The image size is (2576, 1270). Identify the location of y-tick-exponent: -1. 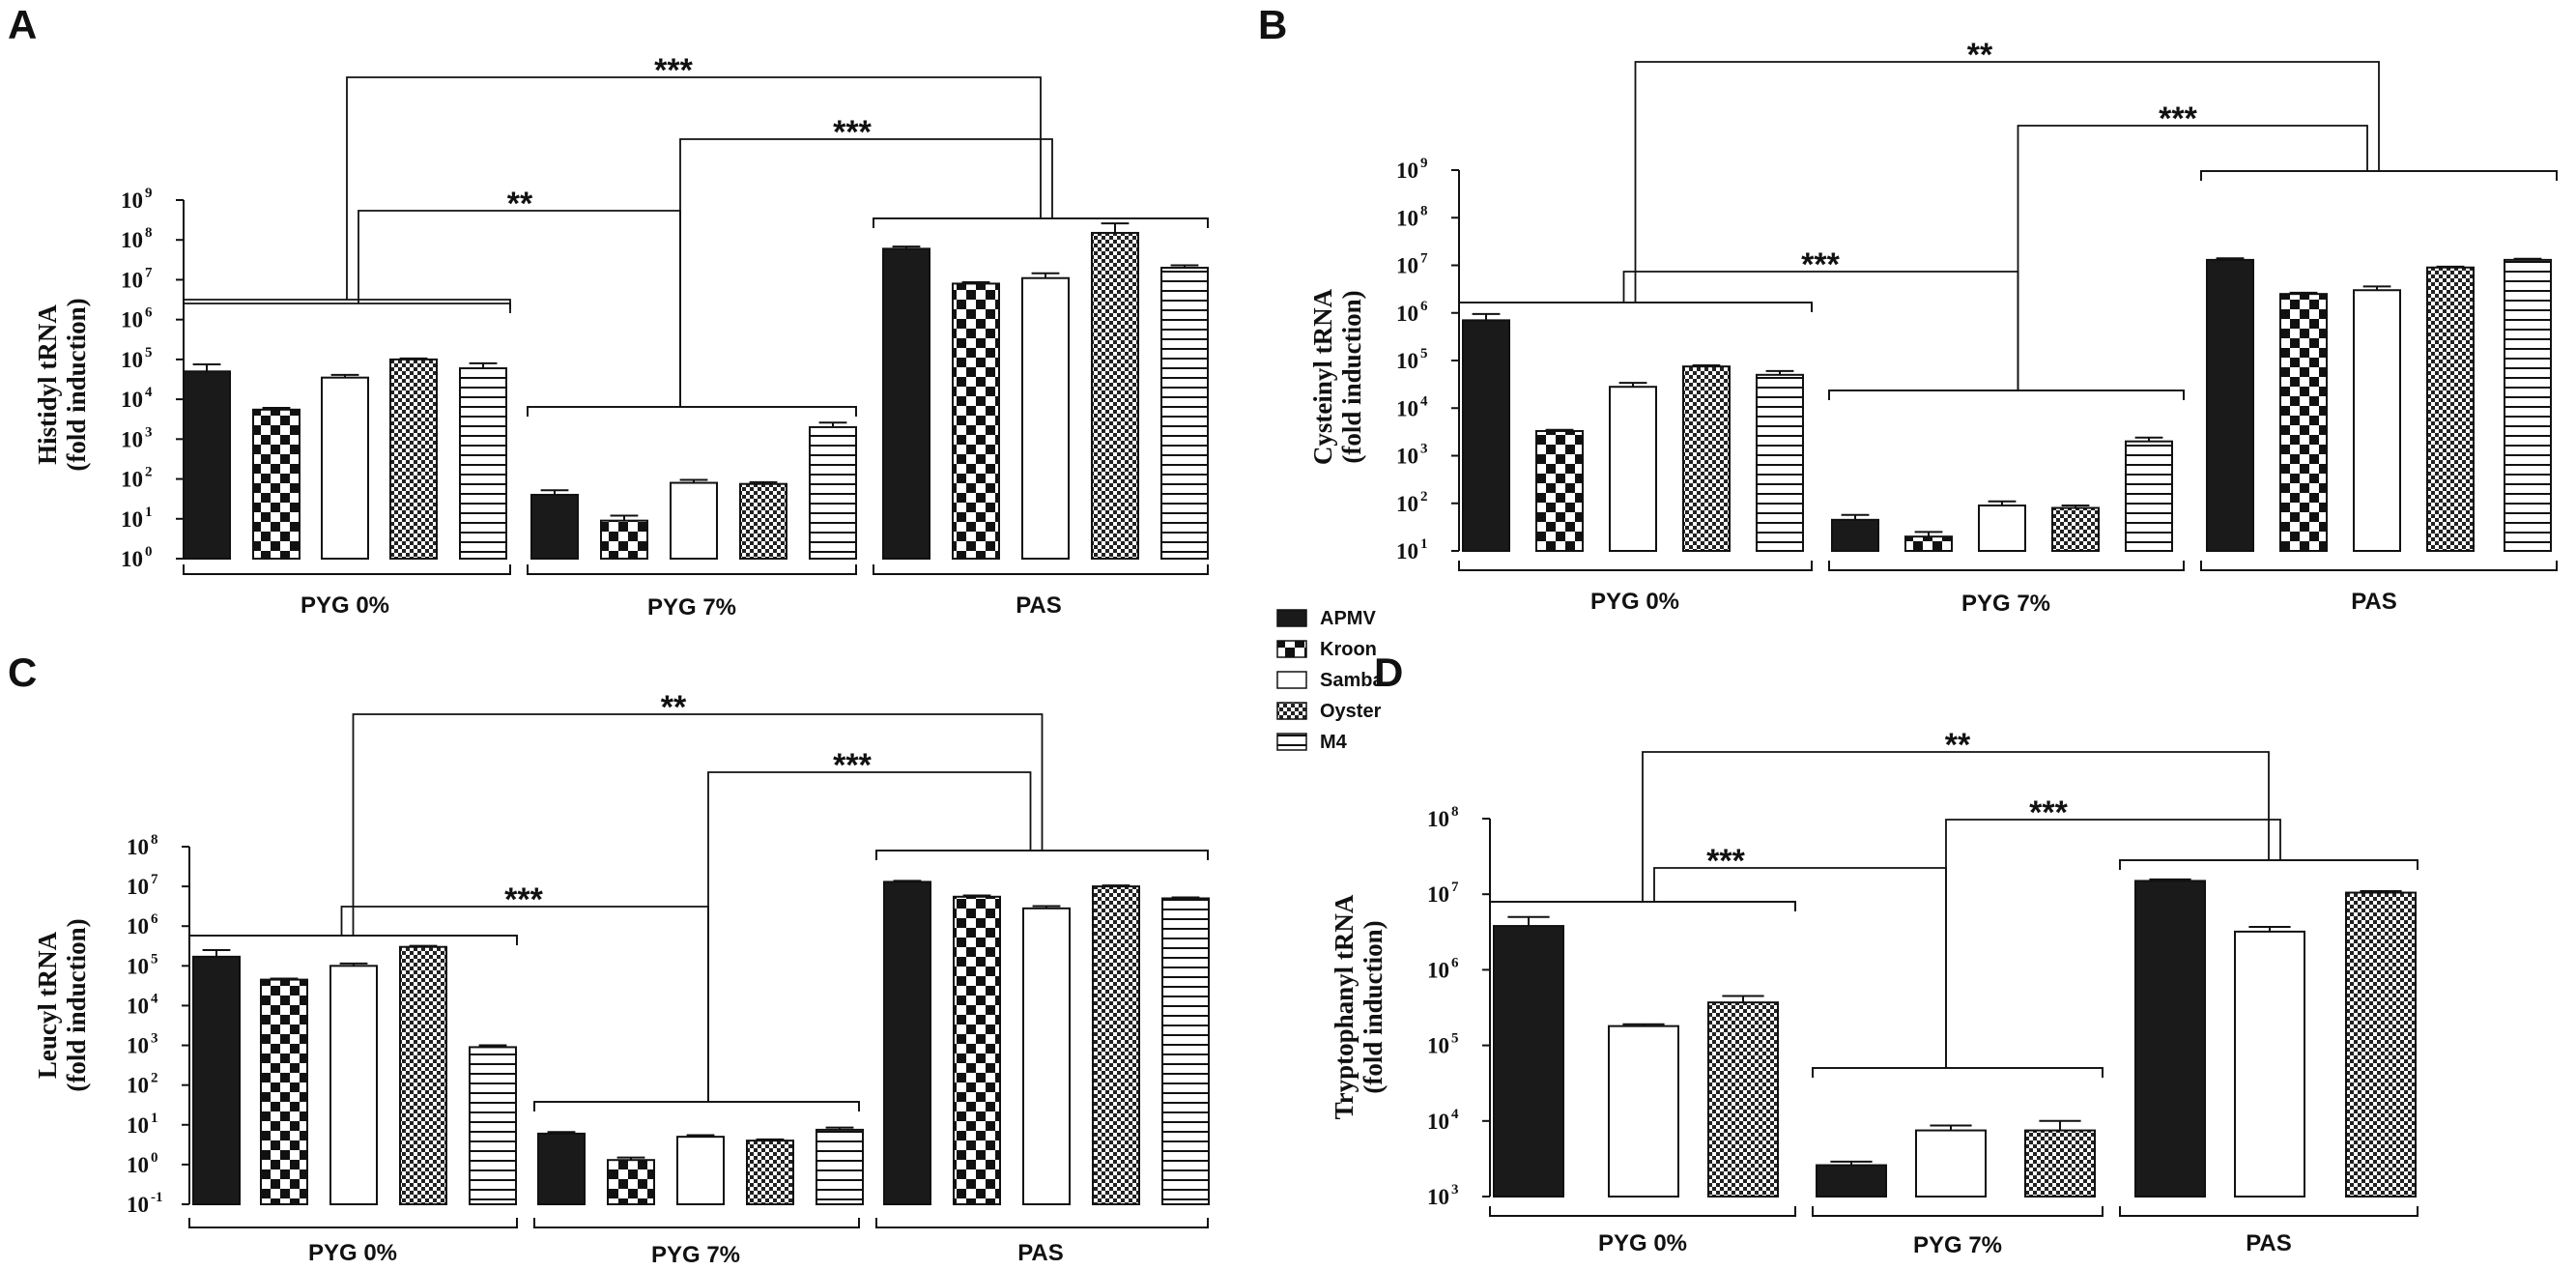
(157, 1198).